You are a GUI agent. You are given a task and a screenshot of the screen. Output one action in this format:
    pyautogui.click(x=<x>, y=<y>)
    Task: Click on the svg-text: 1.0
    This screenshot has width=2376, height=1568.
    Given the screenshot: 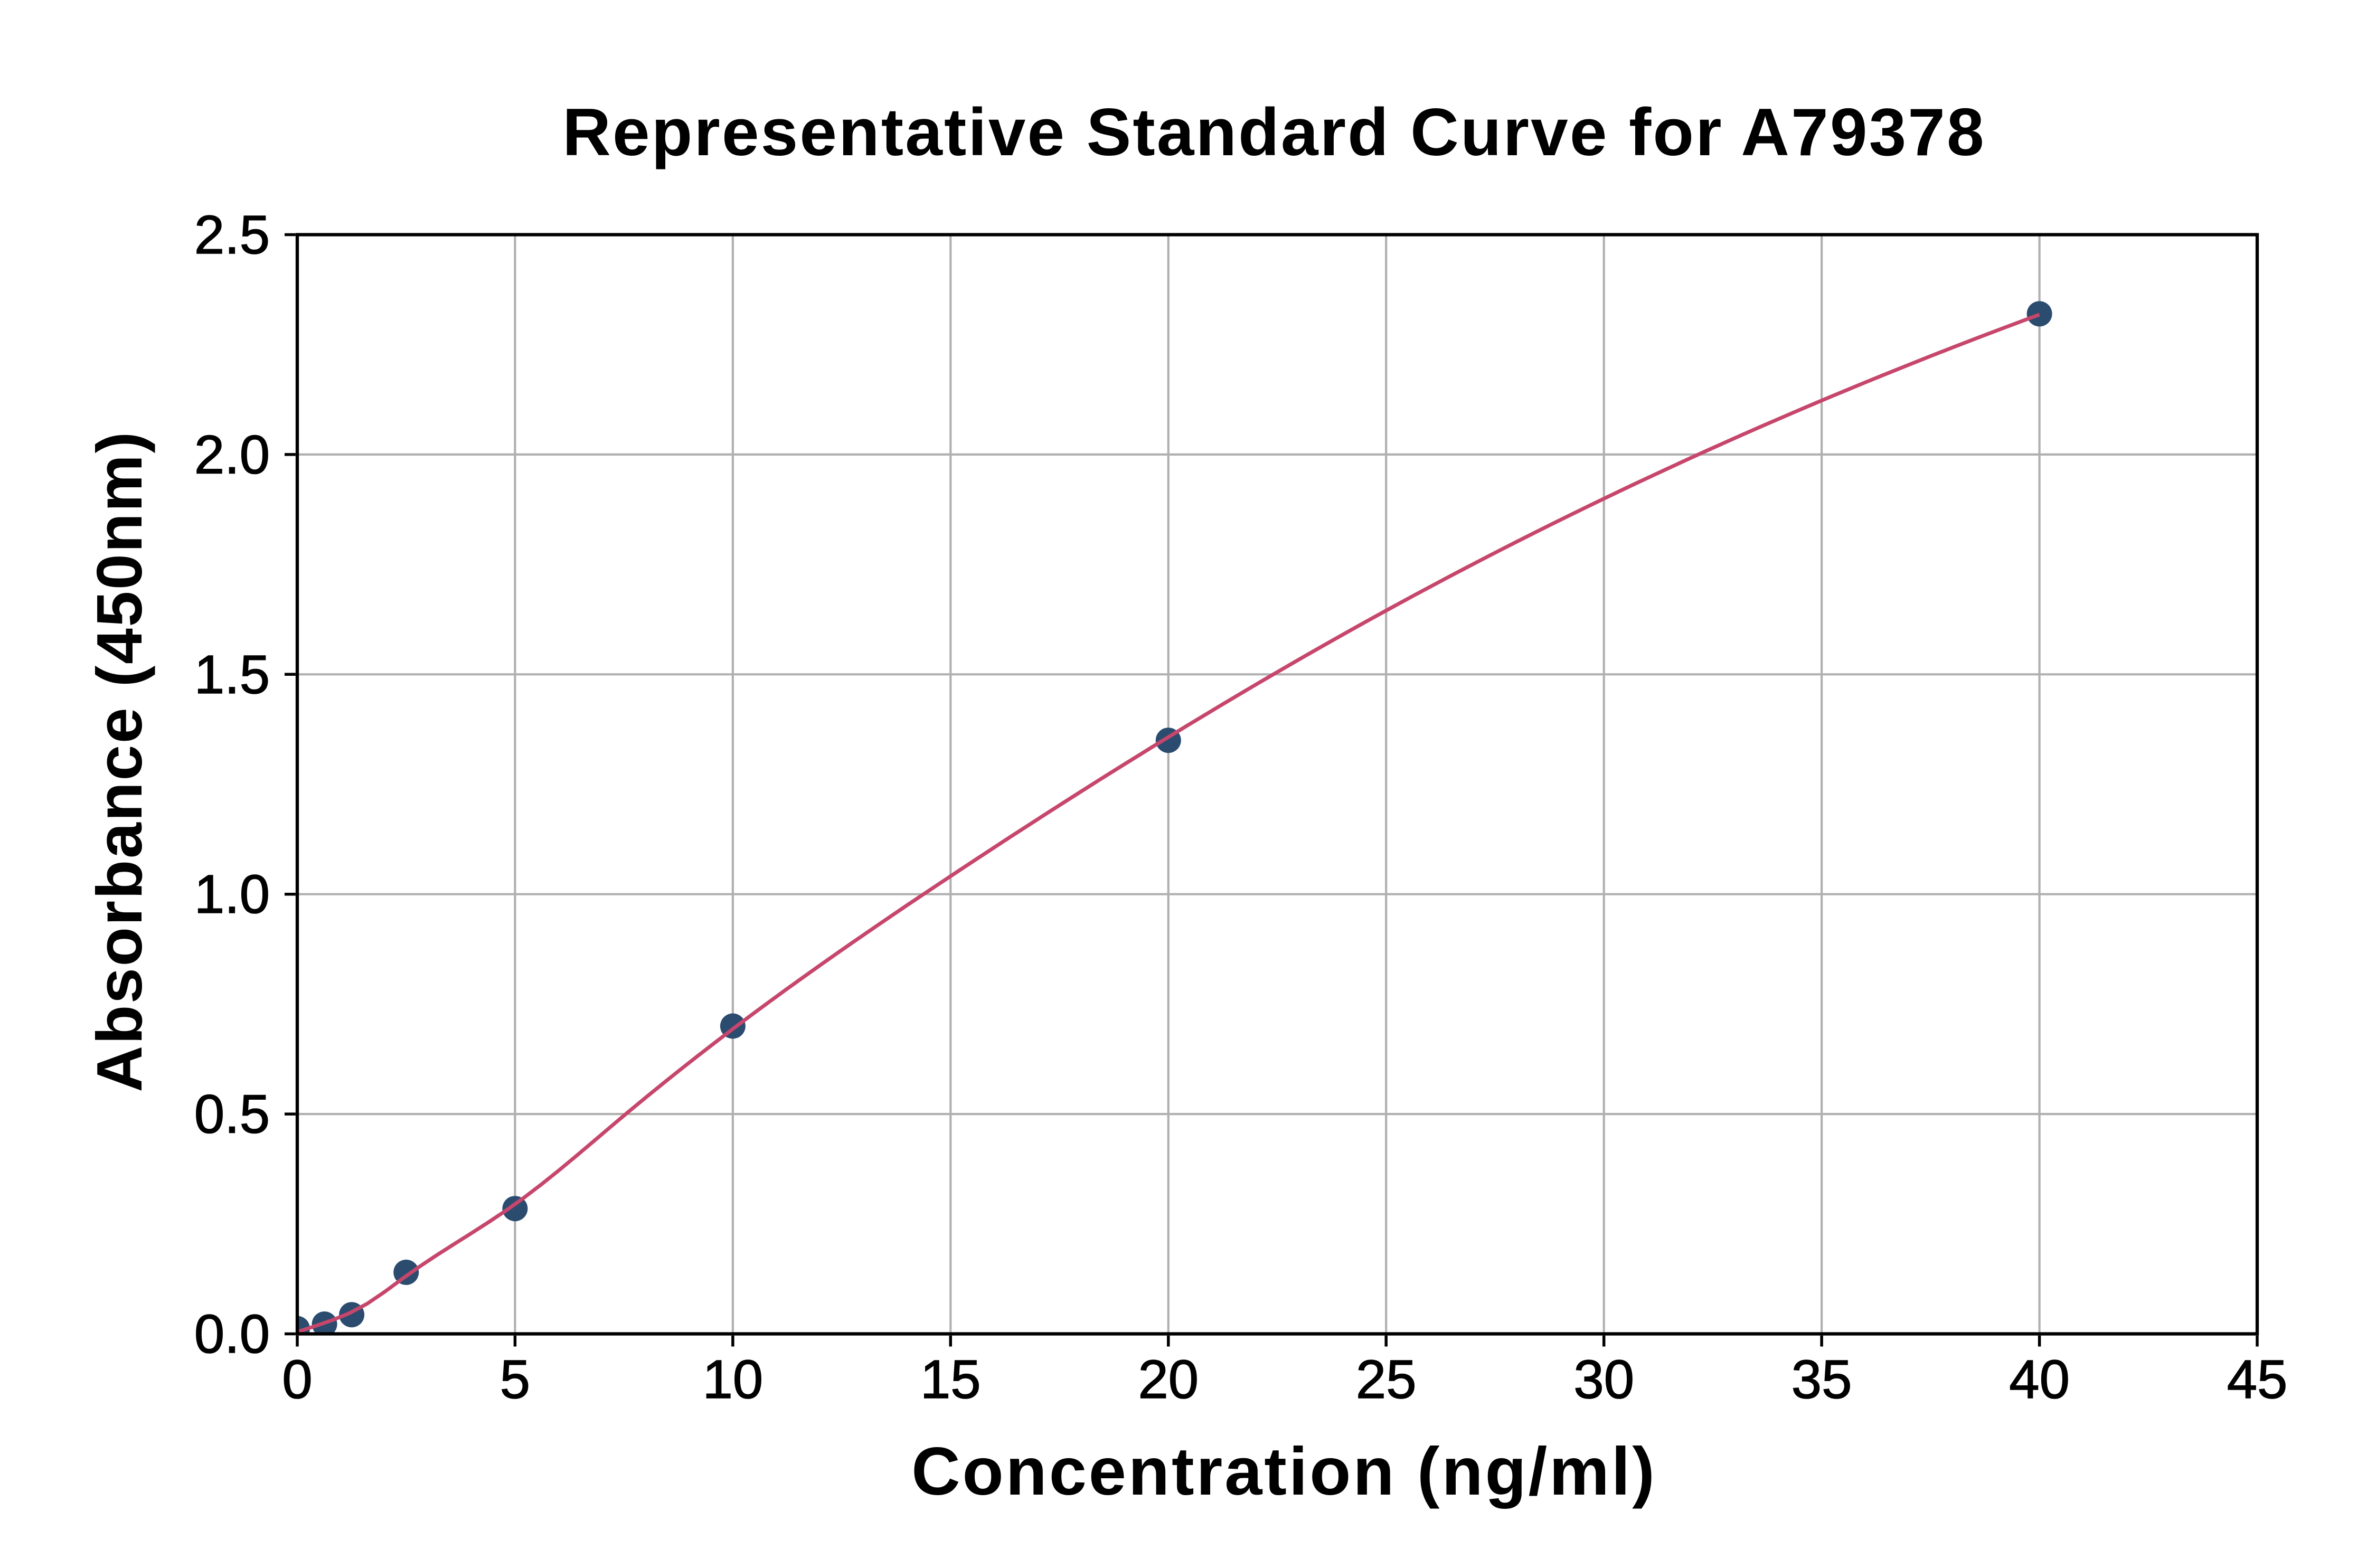 What is the action you would take?
    pyautogui.click(x=232, y=894)
    